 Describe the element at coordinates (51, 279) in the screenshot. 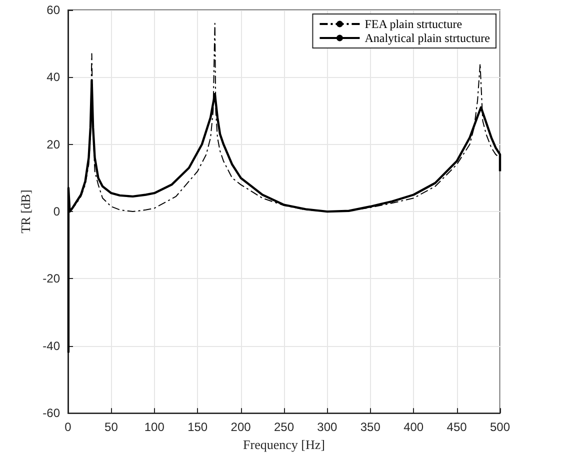

I see `y-tick-label: -20` at that location.